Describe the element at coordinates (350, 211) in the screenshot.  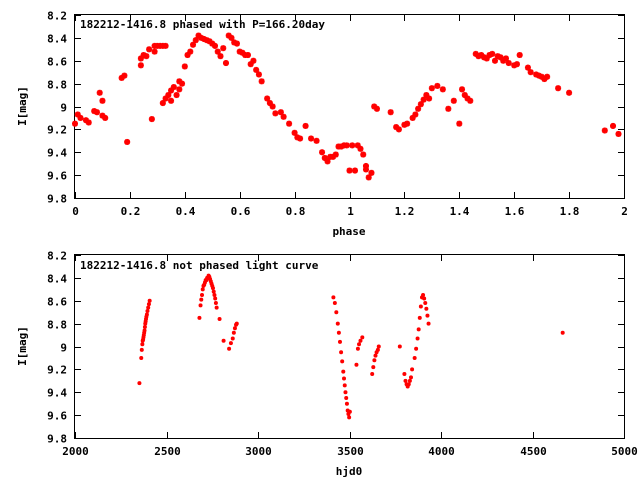
I see `top-x-tick-label: 1` at that location.